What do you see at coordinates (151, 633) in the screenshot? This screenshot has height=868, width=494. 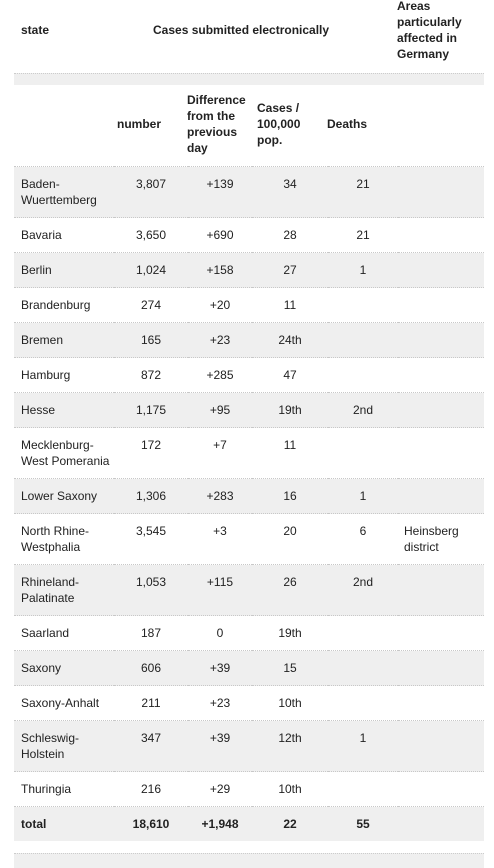 I see `cell-number: 187` at bounding box center [151, 633].